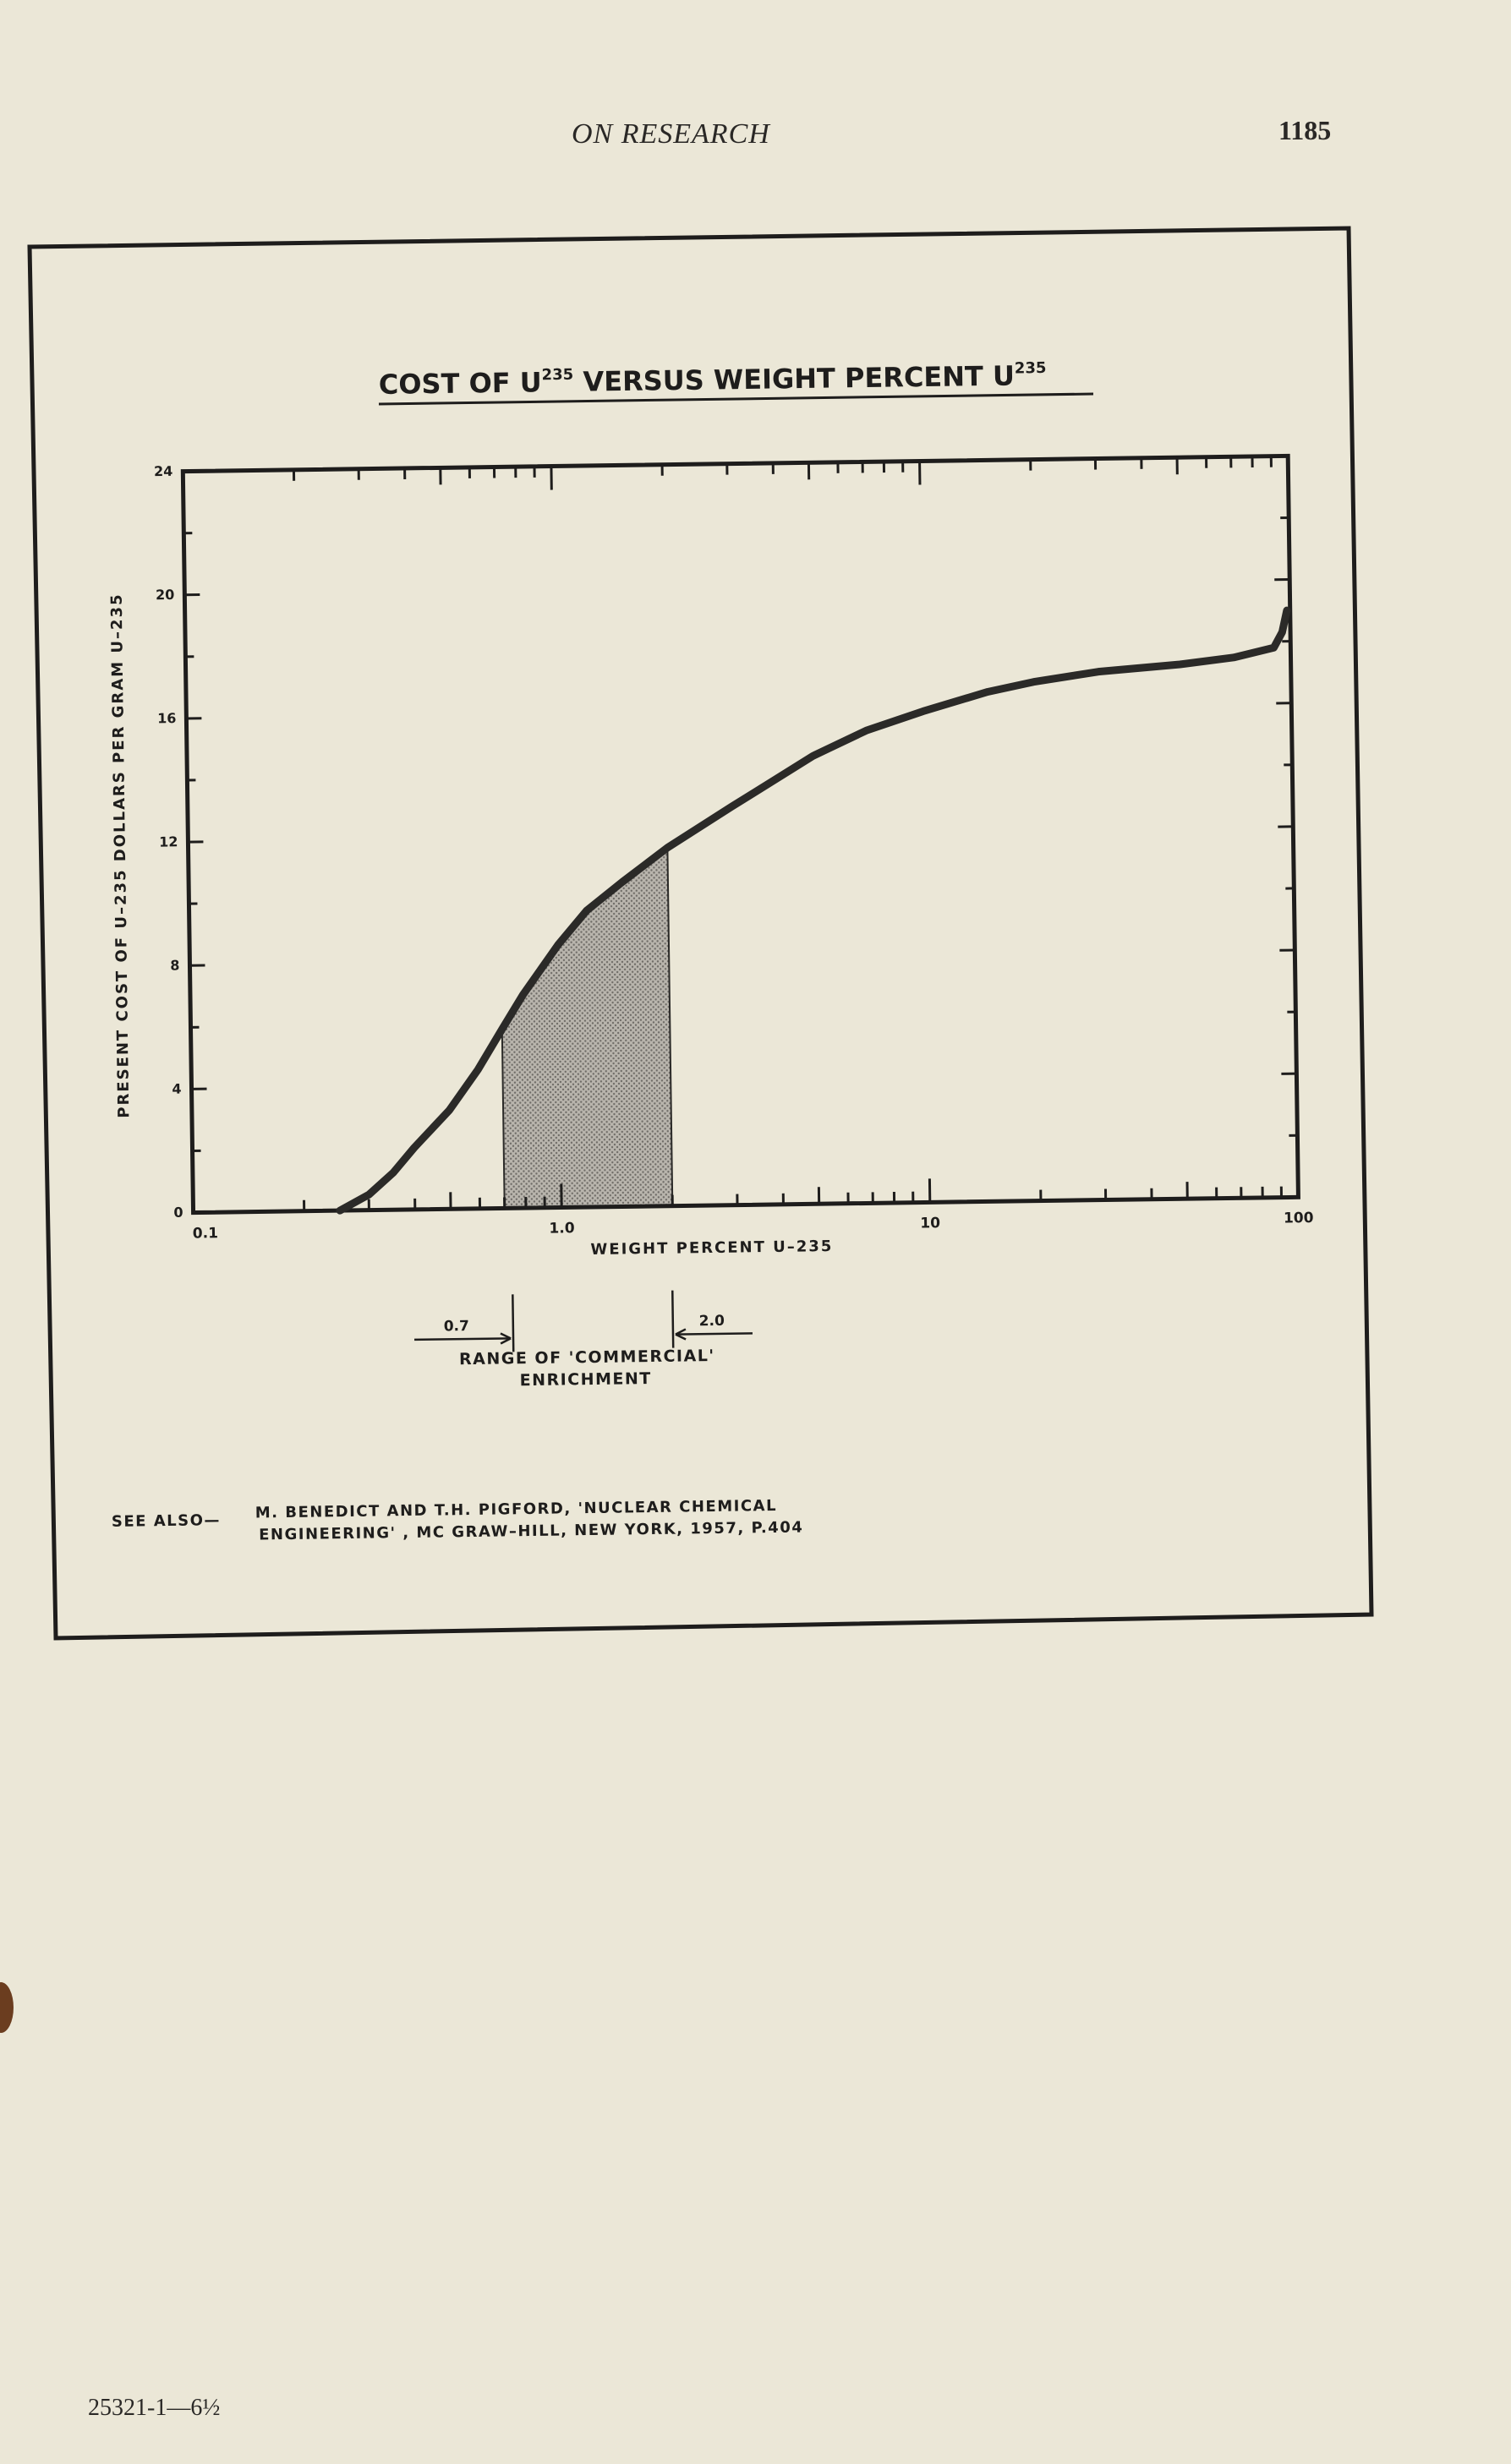 This screenshot has height=2464, width=1511. I want to click on chart-title: COST OF U235 VERSUS WEIGHT PERCENT U235, so click(713, 380).